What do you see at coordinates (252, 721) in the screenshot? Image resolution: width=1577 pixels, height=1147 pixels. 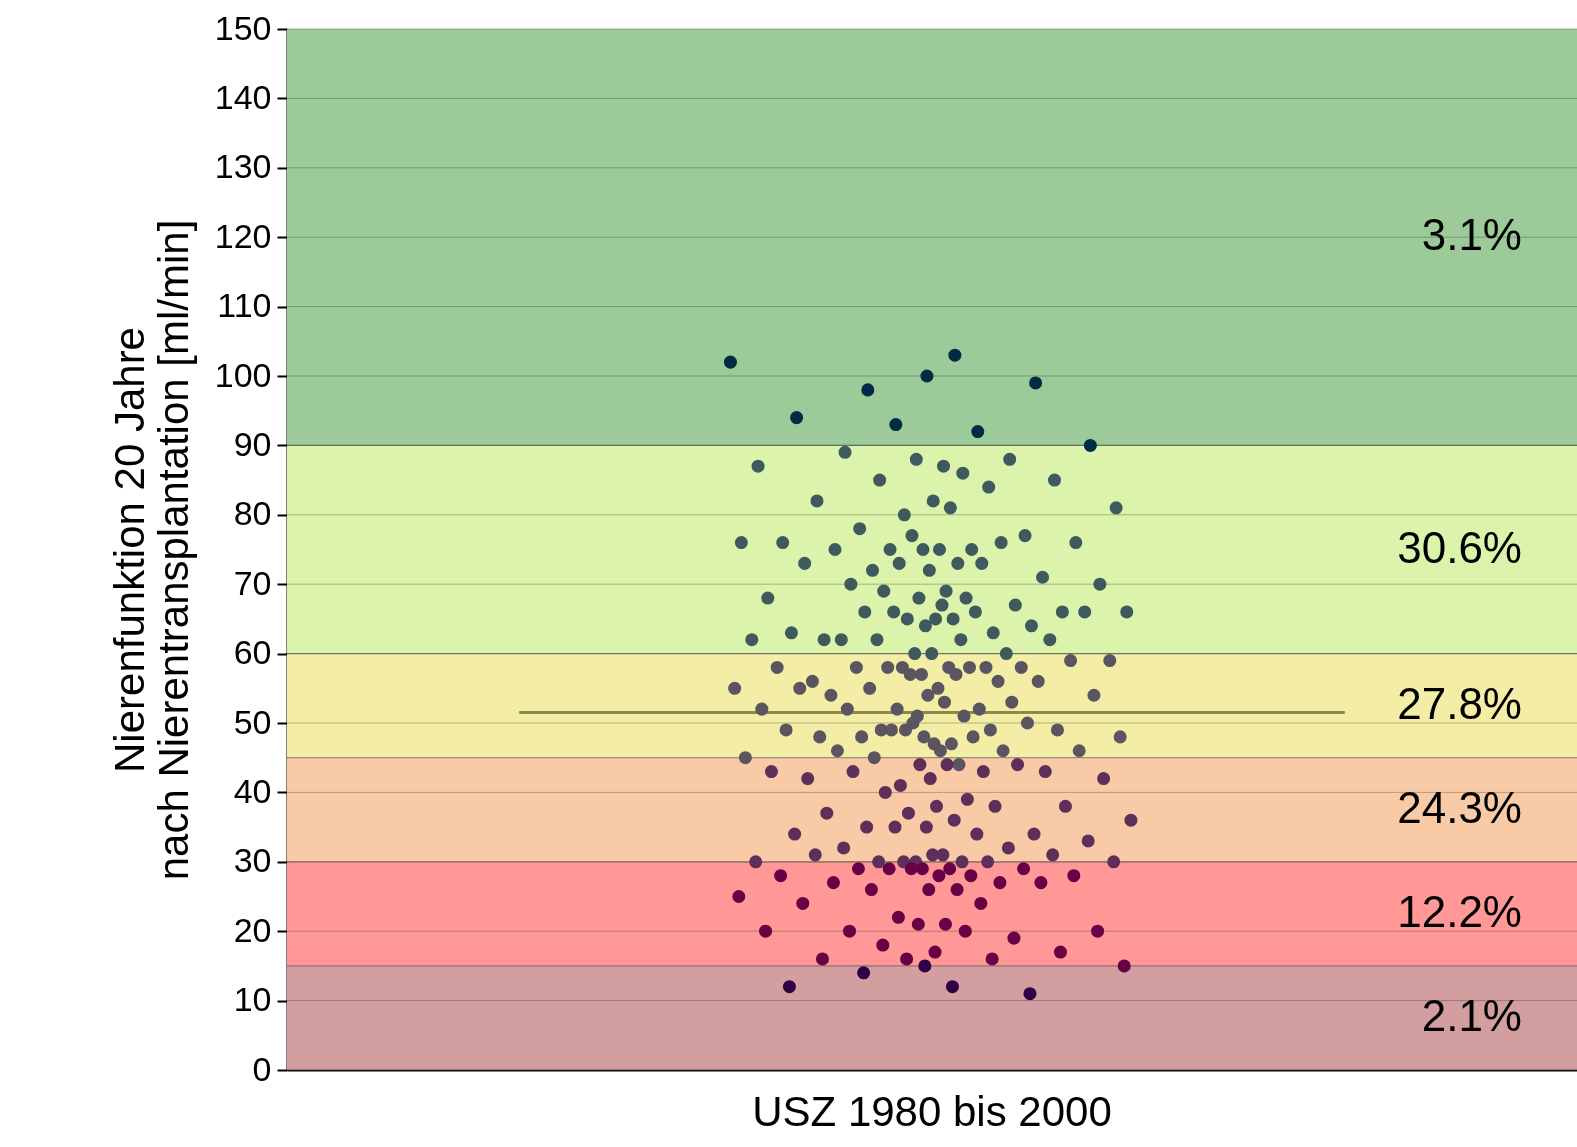 I see `y-tick-label: 50` at bounding box center [252, 721].